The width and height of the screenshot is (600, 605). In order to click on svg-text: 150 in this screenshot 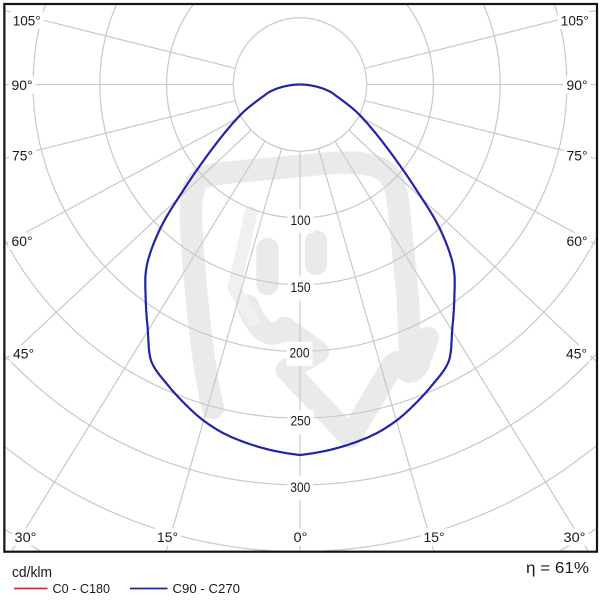, I will do `click(301, 287)`.